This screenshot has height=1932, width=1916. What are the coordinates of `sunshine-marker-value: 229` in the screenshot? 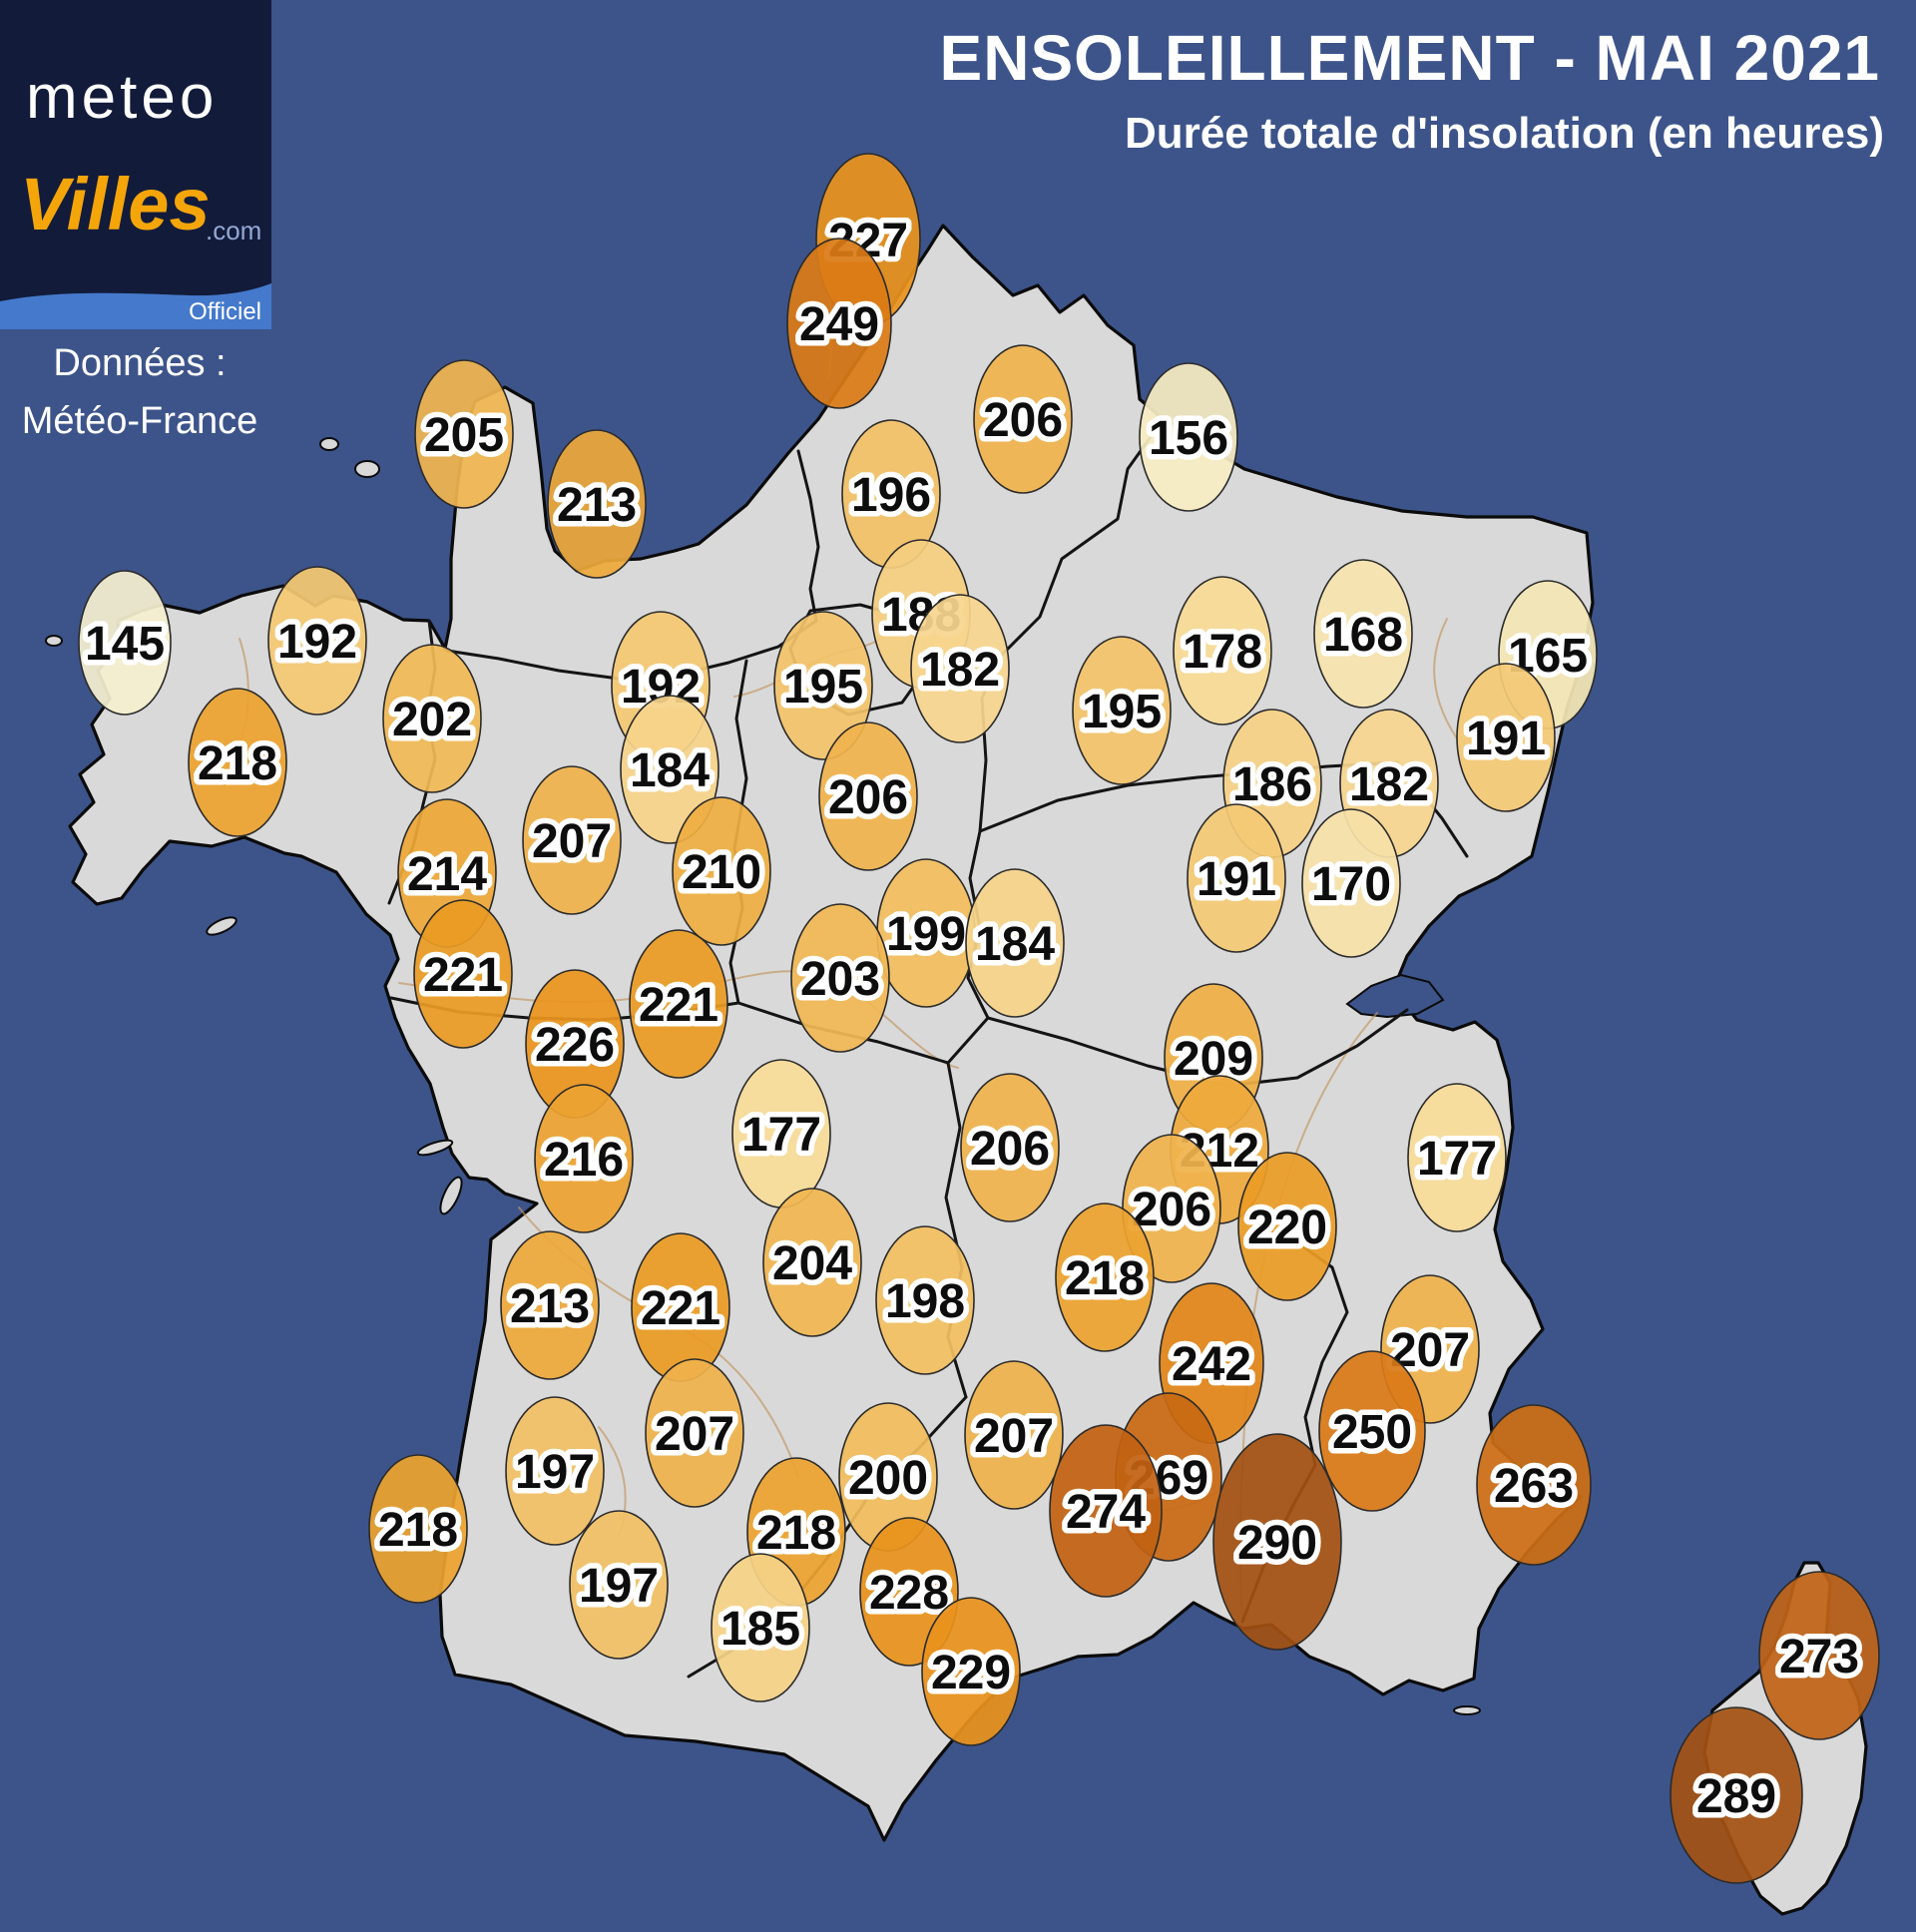 It's located at (971, 1673).